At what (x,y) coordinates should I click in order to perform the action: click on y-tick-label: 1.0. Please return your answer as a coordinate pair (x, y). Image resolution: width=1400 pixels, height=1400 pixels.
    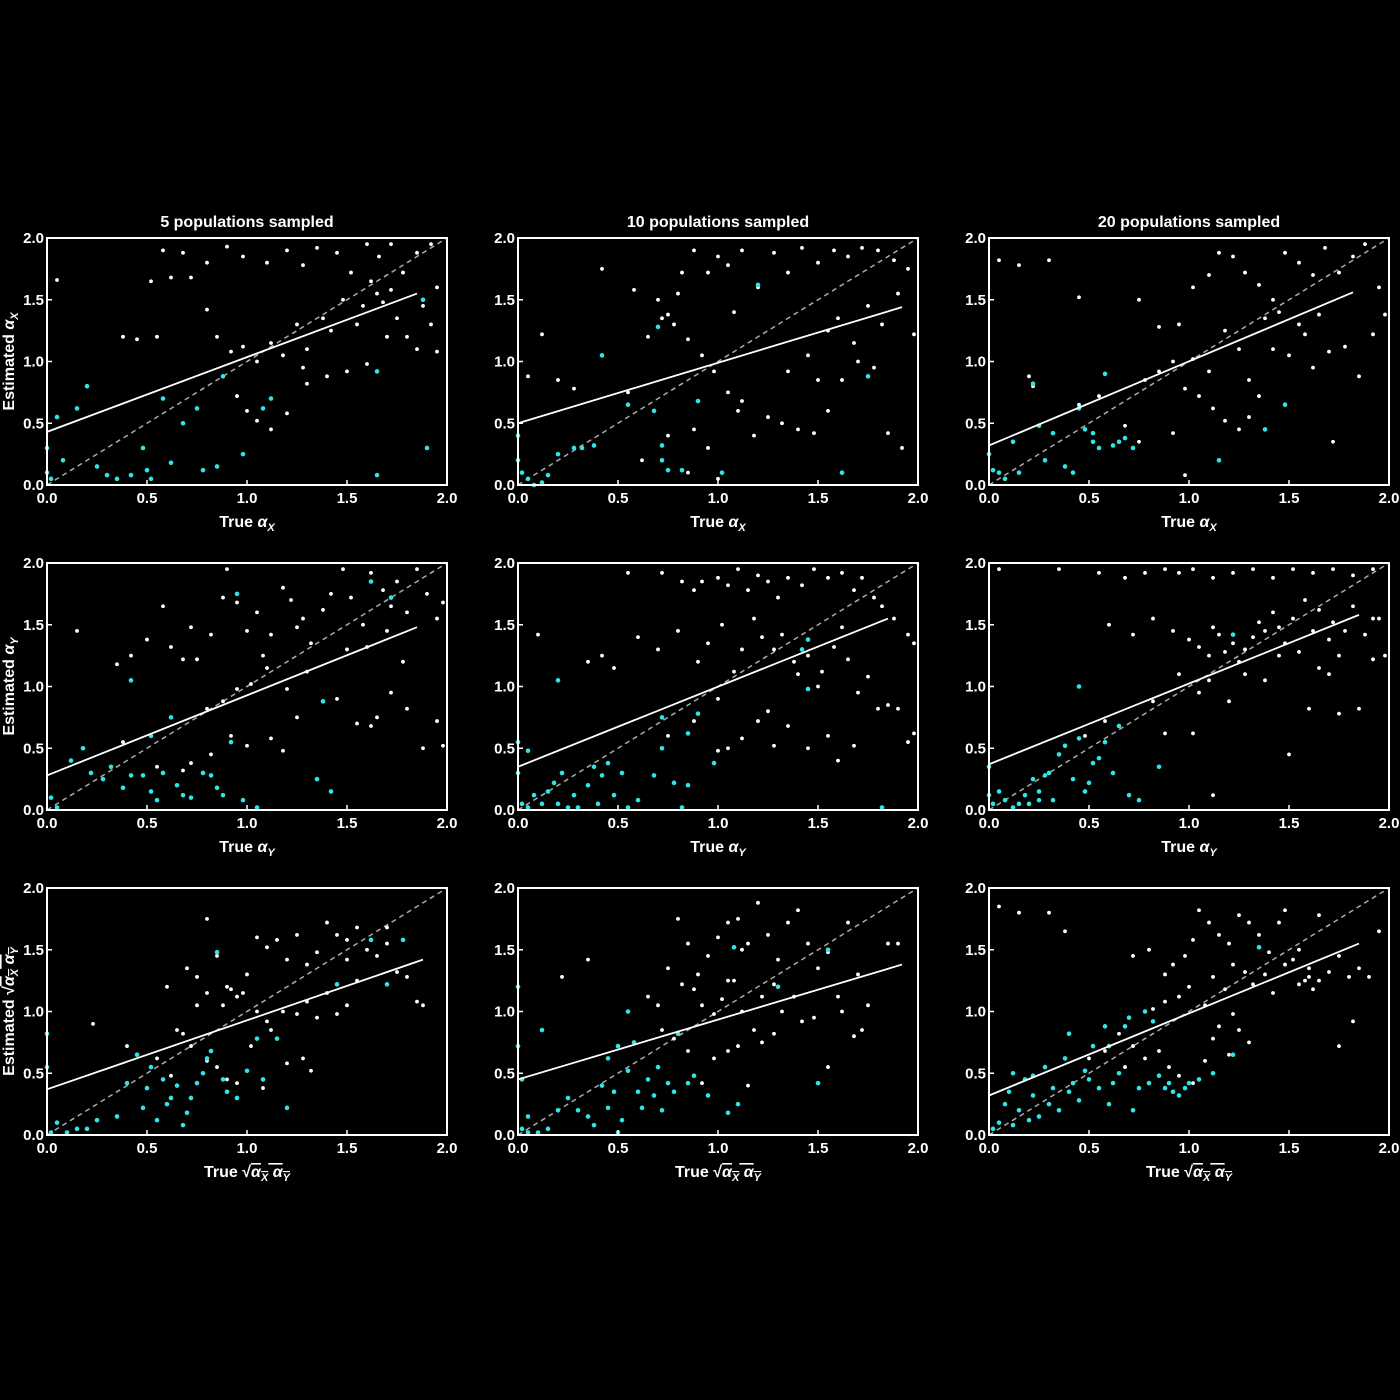
    Looking at the image, I should click on (975, 1012).